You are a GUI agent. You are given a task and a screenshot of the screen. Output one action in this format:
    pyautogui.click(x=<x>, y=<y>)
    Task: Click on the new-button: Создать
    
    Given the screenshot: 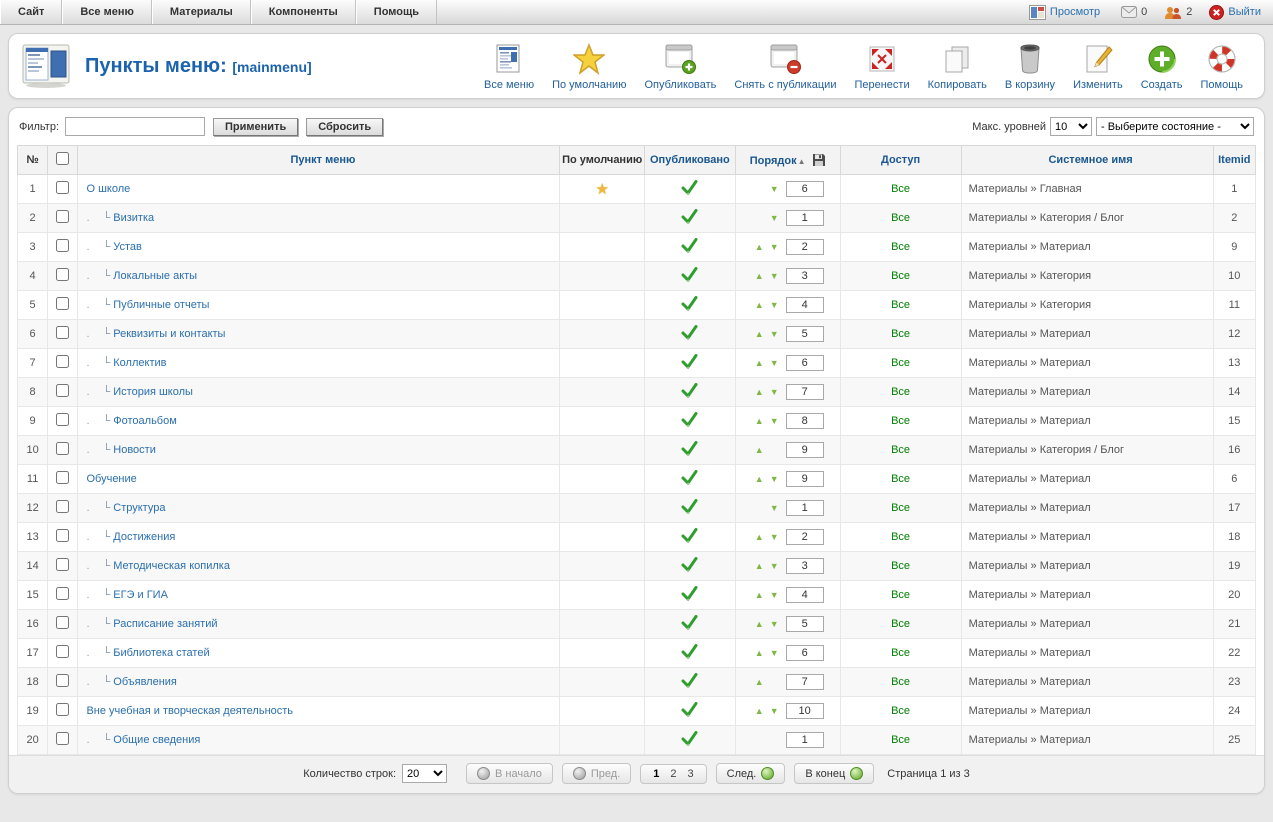 What is the action you would take?
    pyautogui.click(x=1162, y=66)
    